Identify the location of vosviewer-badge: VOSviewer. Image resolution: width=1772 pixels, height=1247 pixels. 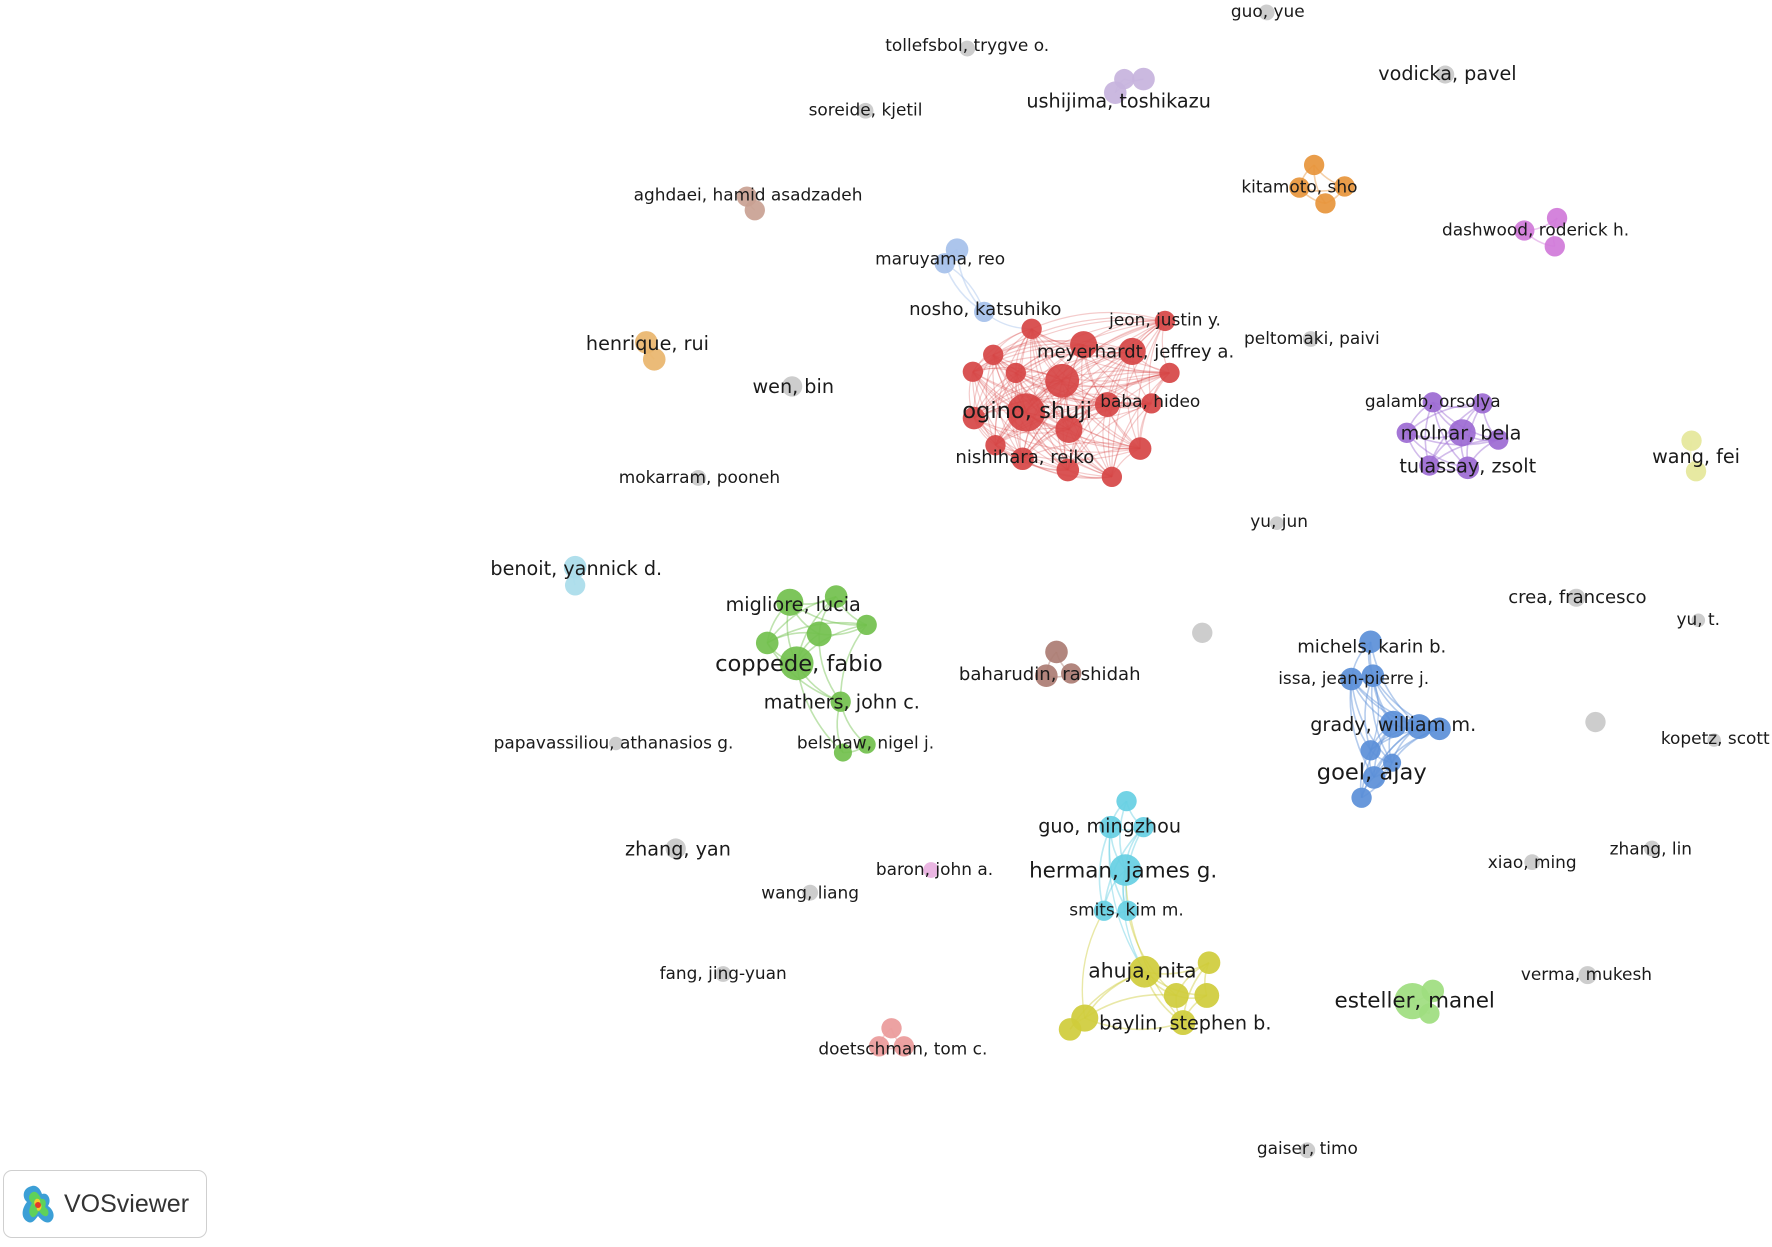
(105, 1204).